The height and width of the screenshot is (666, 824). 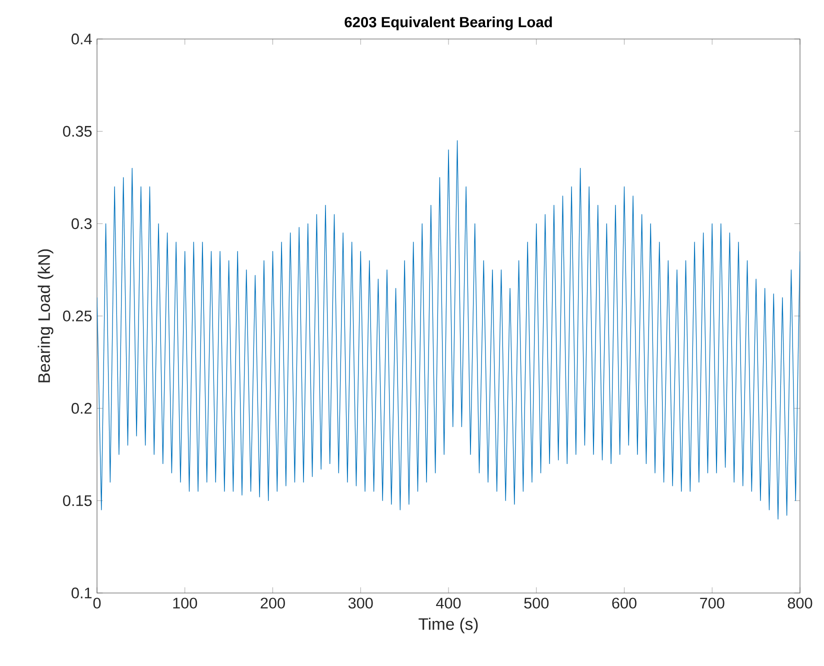 I want to click on x-tick-label: 700, so click(x=712, y=603).